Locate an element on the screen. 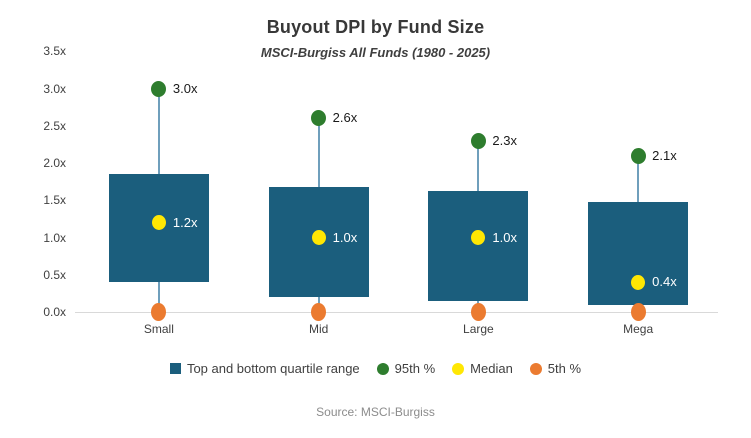  quartile-range-bar is located at coordinates (478, 245).